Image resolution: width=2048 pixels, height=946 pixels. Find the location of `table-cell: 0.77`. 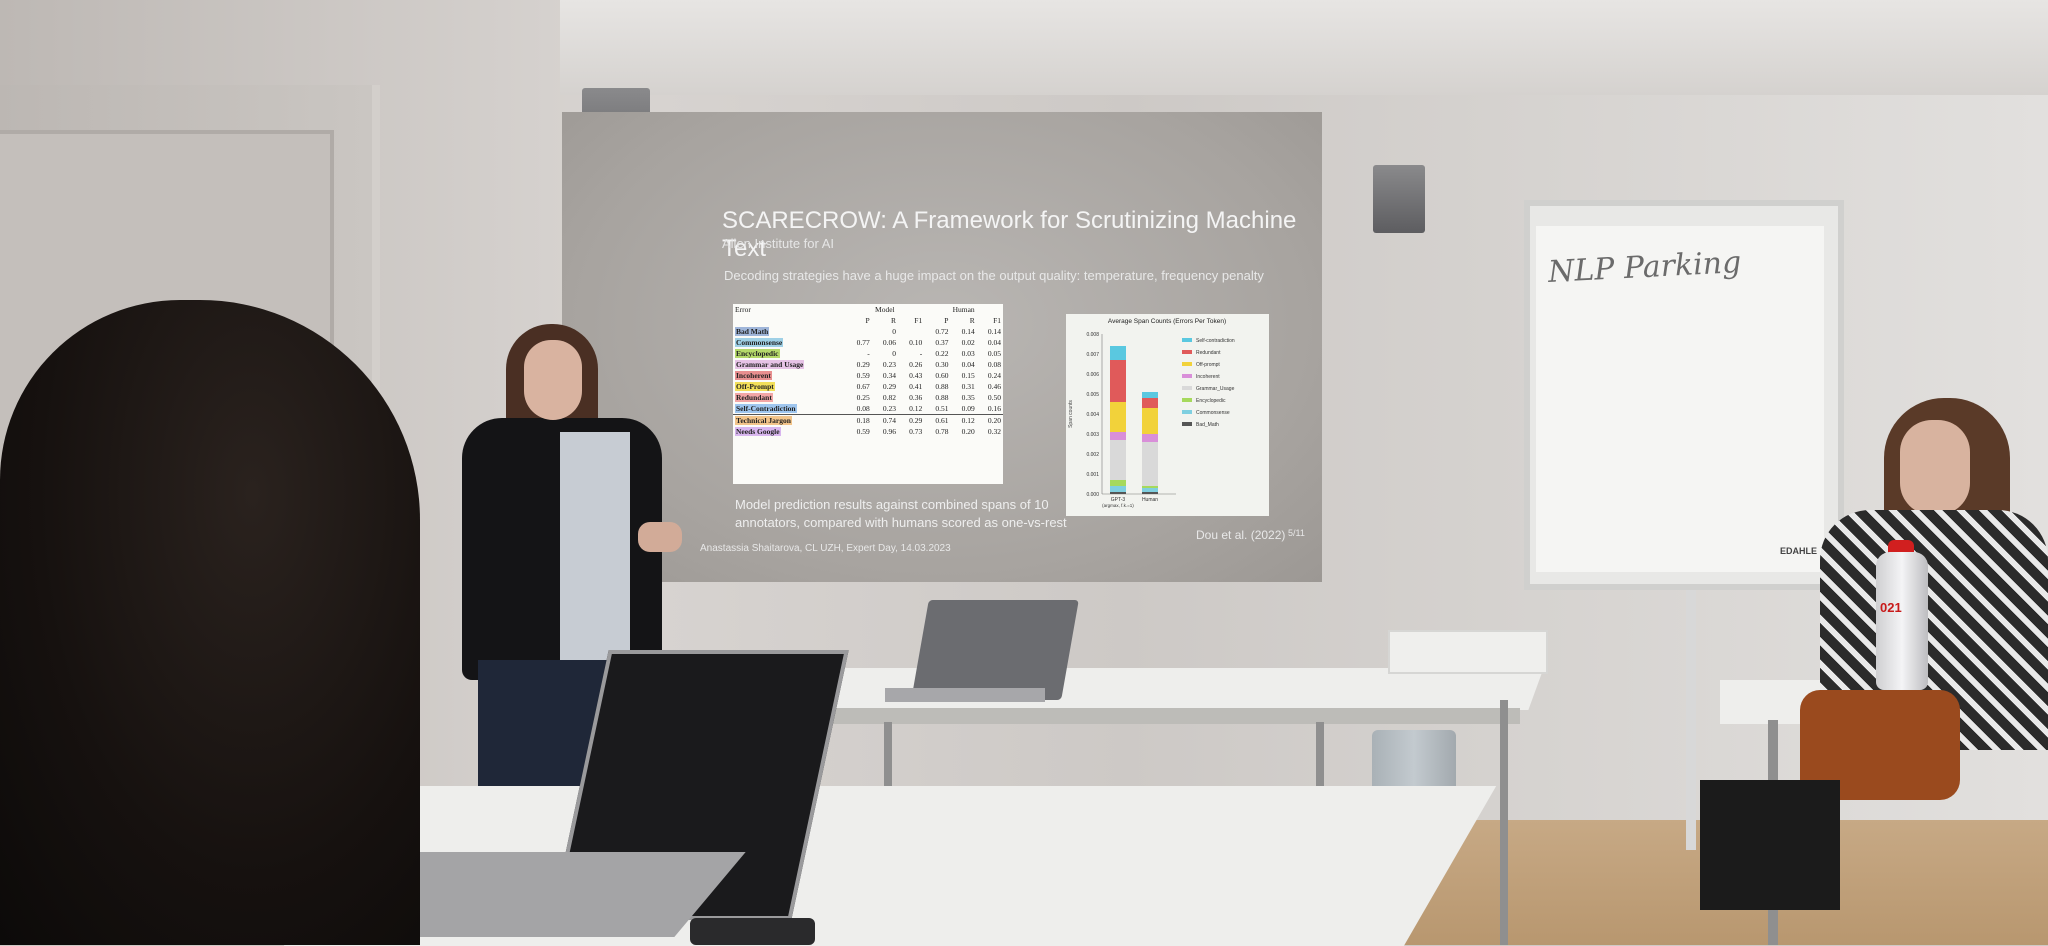

table-cell: 0.77 is located at coordinates (863, 342).